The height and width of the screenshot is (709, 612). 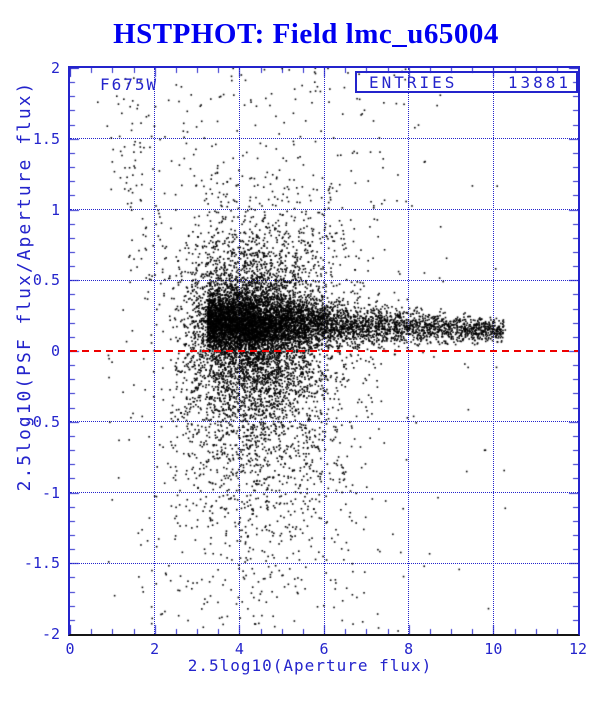 I want to click on zero-reference-line, so click(x=324, y=351).